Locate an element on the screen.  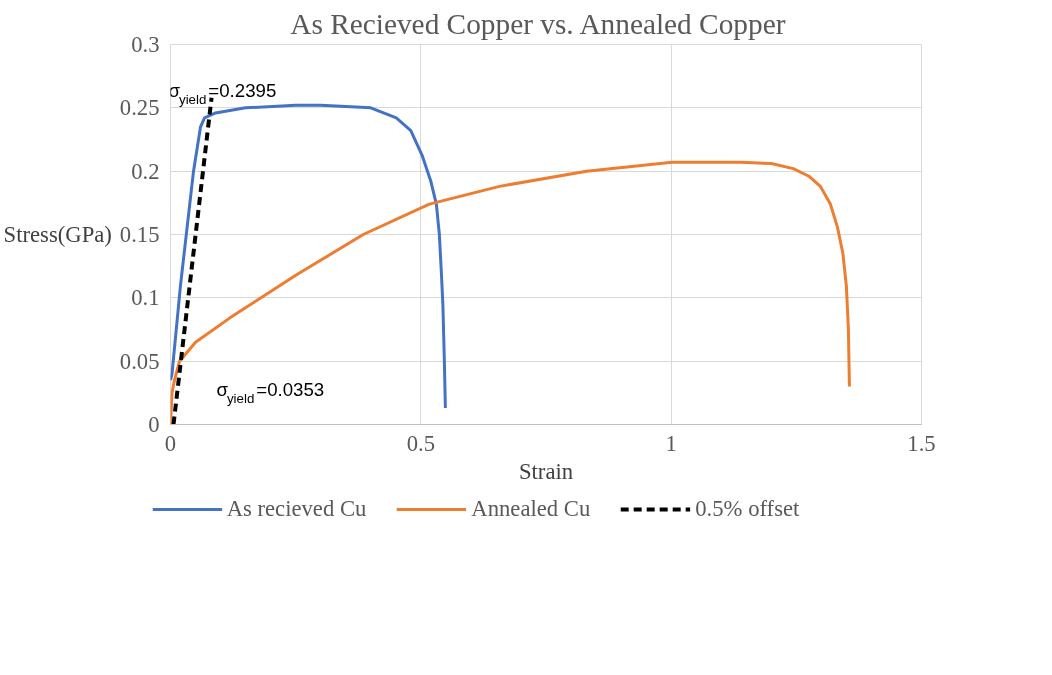
y-tick-label: 0.15 is located at coordinates (139, 234).